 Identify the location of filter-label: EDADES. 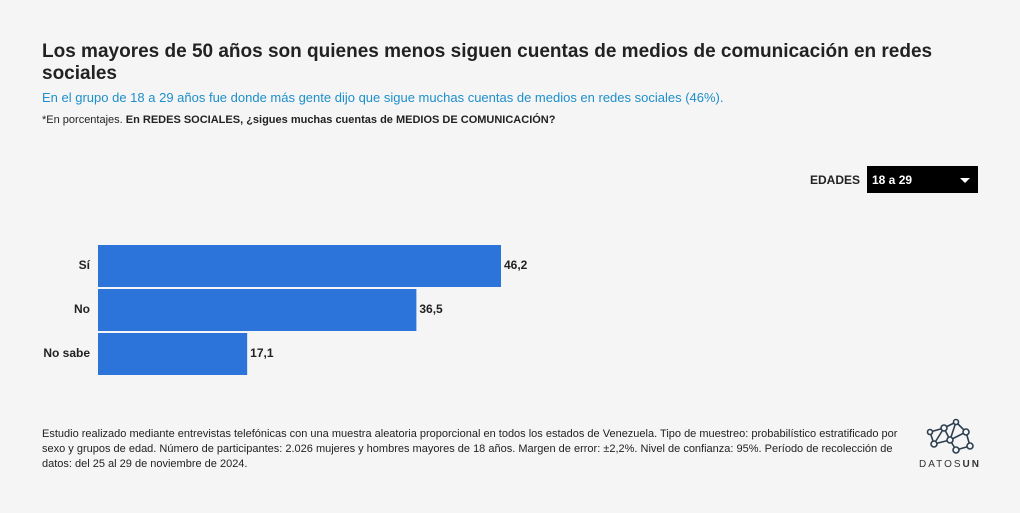
(834, 180).